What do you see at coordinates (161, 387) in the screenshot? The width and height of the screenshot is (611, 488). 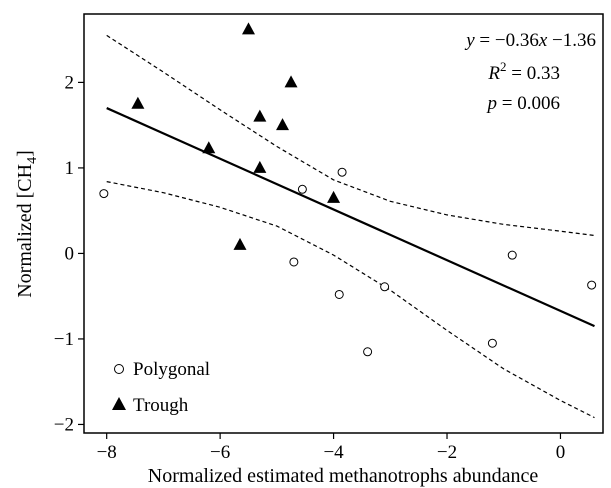 I see `legend: Polygonal Trough` at bounding box center [161, 387].